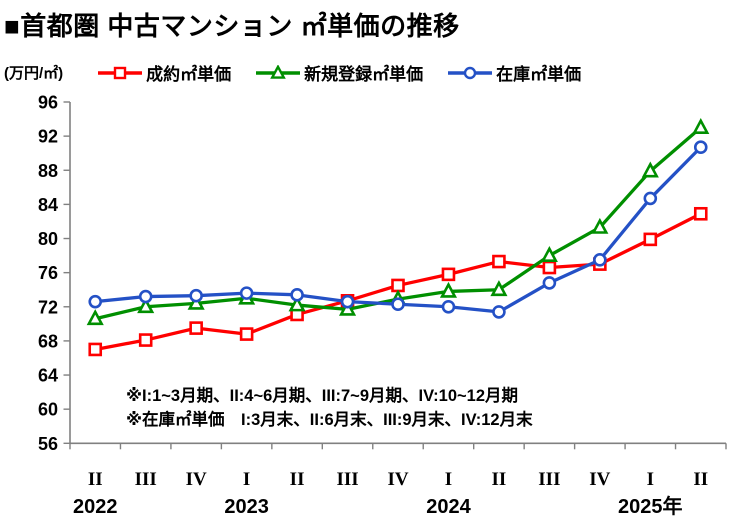  What do you see at coordinates (48, 171) in the screenshot?
I see `y-tick-label: 88` at bounding box center [48, 171].